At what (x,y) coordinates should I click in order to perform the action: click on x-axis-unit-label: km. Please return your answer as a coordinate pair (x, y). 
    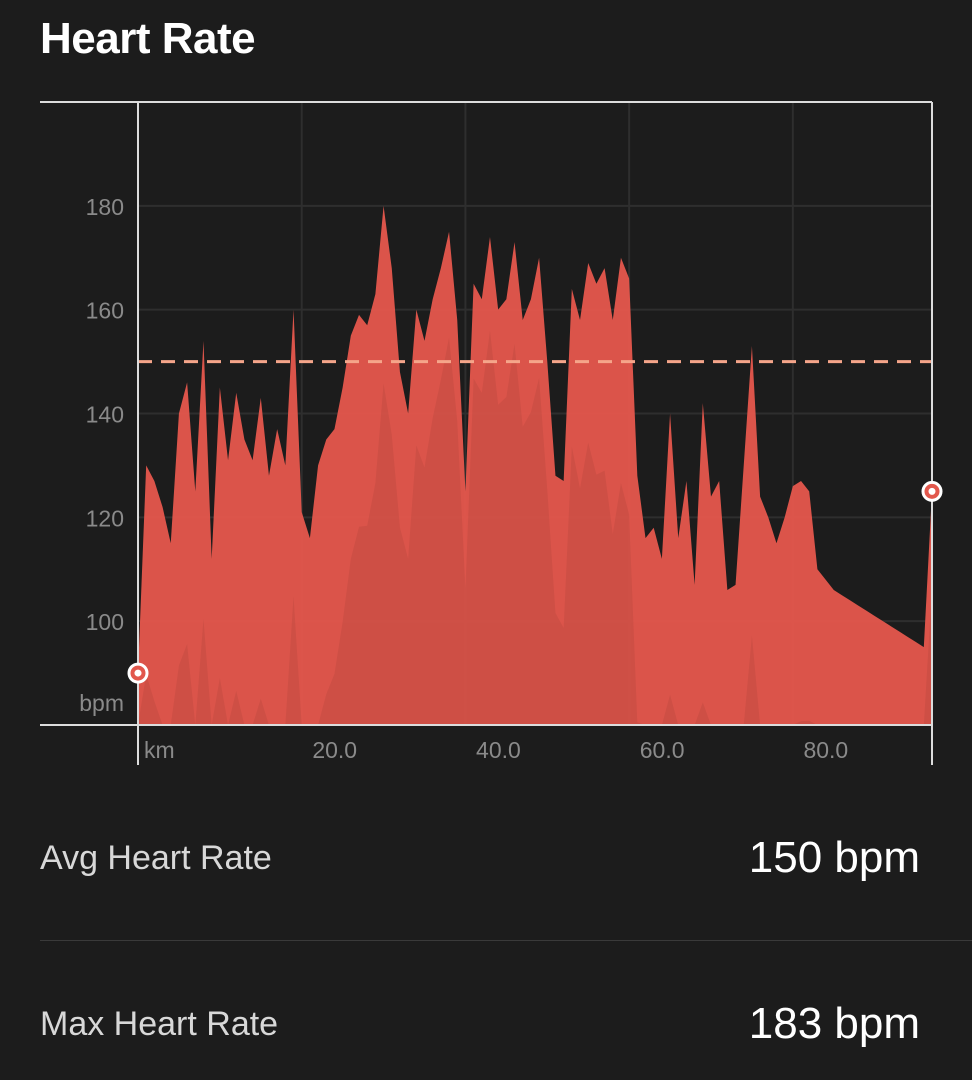
    Looking at the image, I should click on (159, 750).